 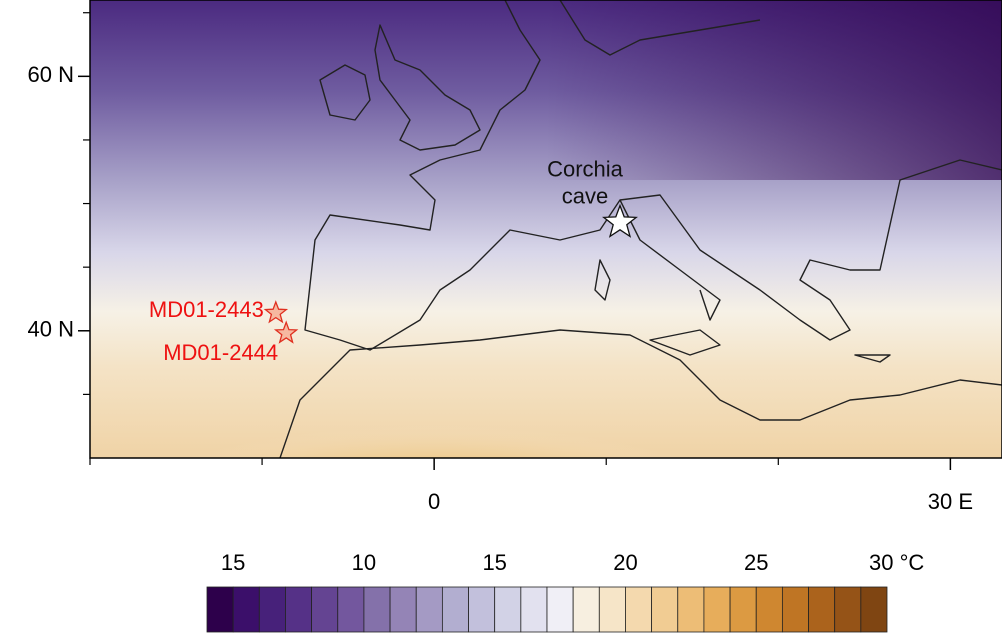 I want to click on lat-tick-label: 60 N, so click(x=51, y=74).